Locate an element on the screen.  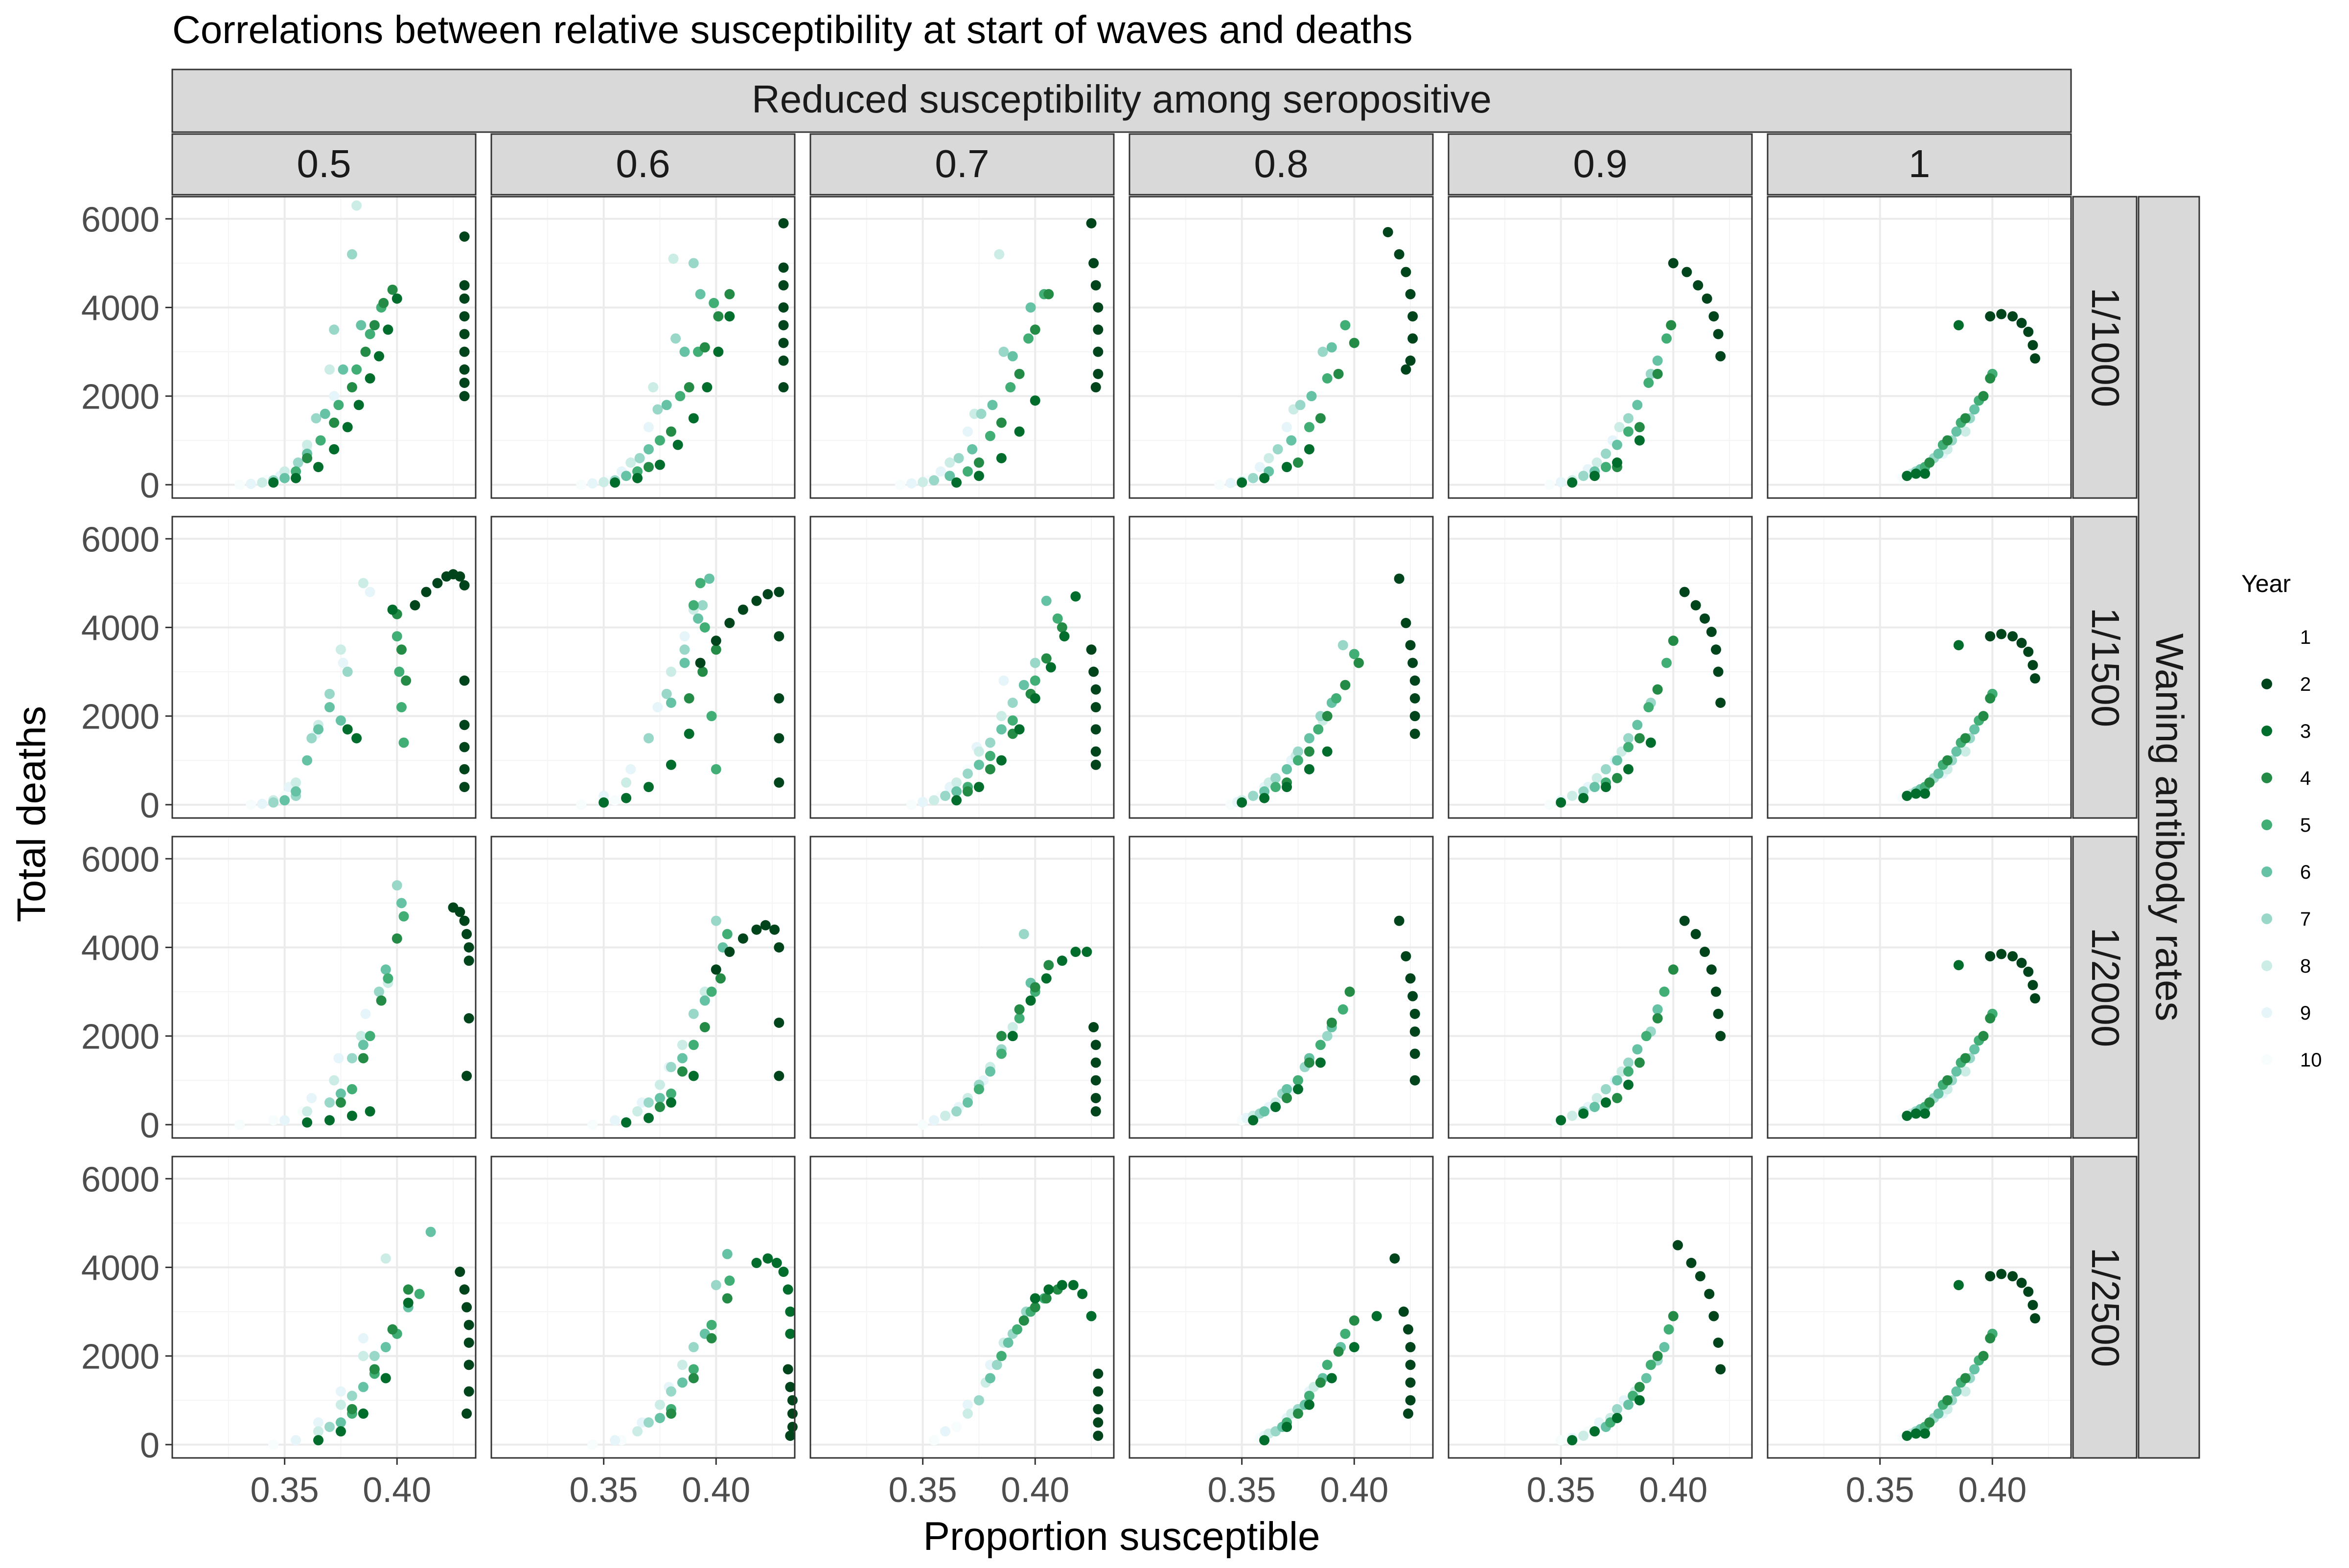
column-strip-label: 0.6 is located at coordinates (643, 163).